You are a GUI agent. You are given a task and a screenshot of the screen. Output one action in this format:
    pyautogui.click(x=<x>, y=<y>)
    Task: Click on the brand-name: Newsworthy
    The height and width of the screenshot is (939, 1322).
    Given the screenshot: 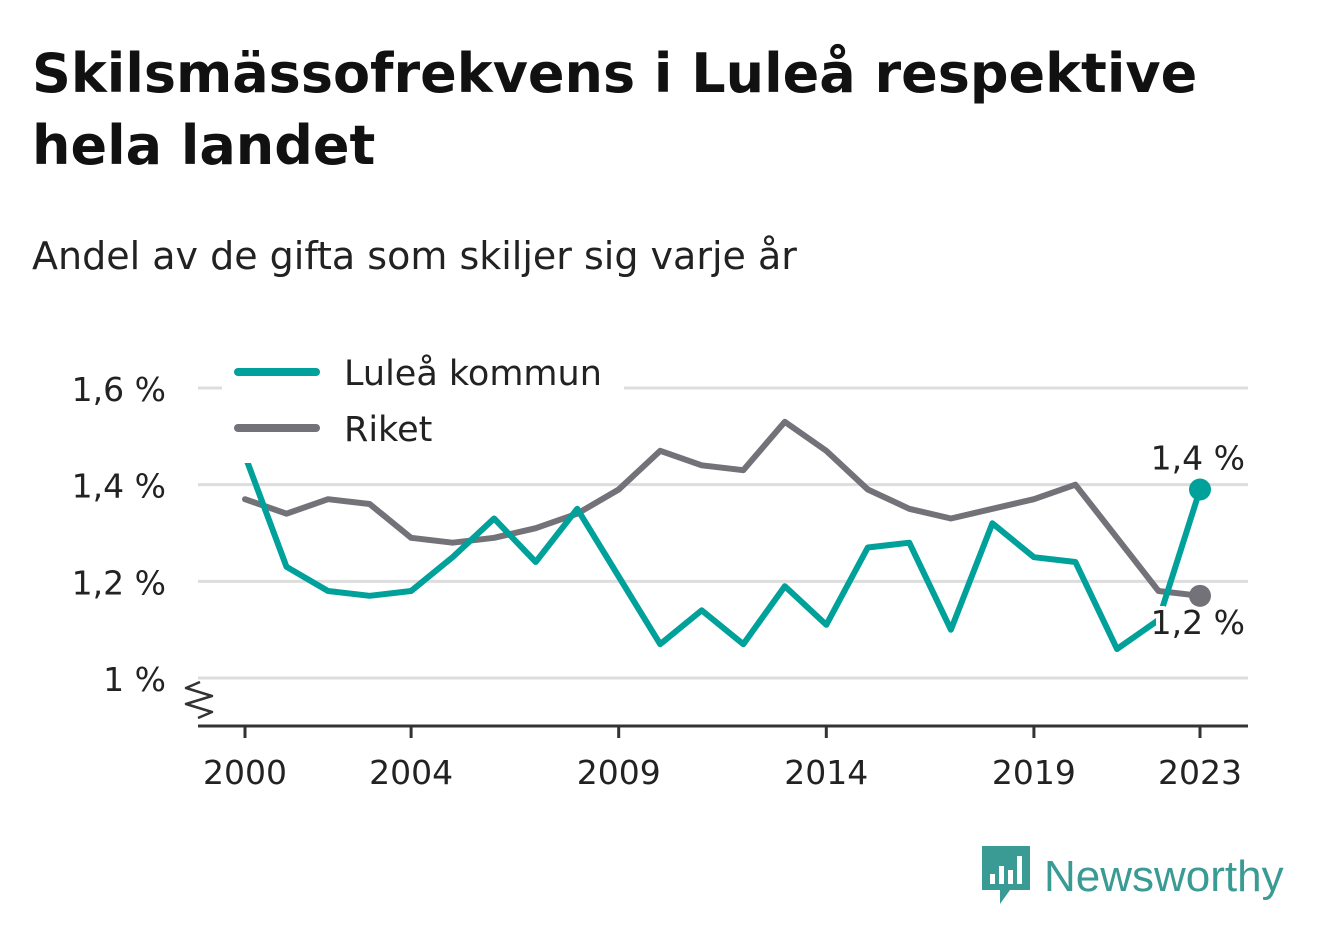 What is the action you would take?
    pyautogui.click(x=1164, y=876)
    